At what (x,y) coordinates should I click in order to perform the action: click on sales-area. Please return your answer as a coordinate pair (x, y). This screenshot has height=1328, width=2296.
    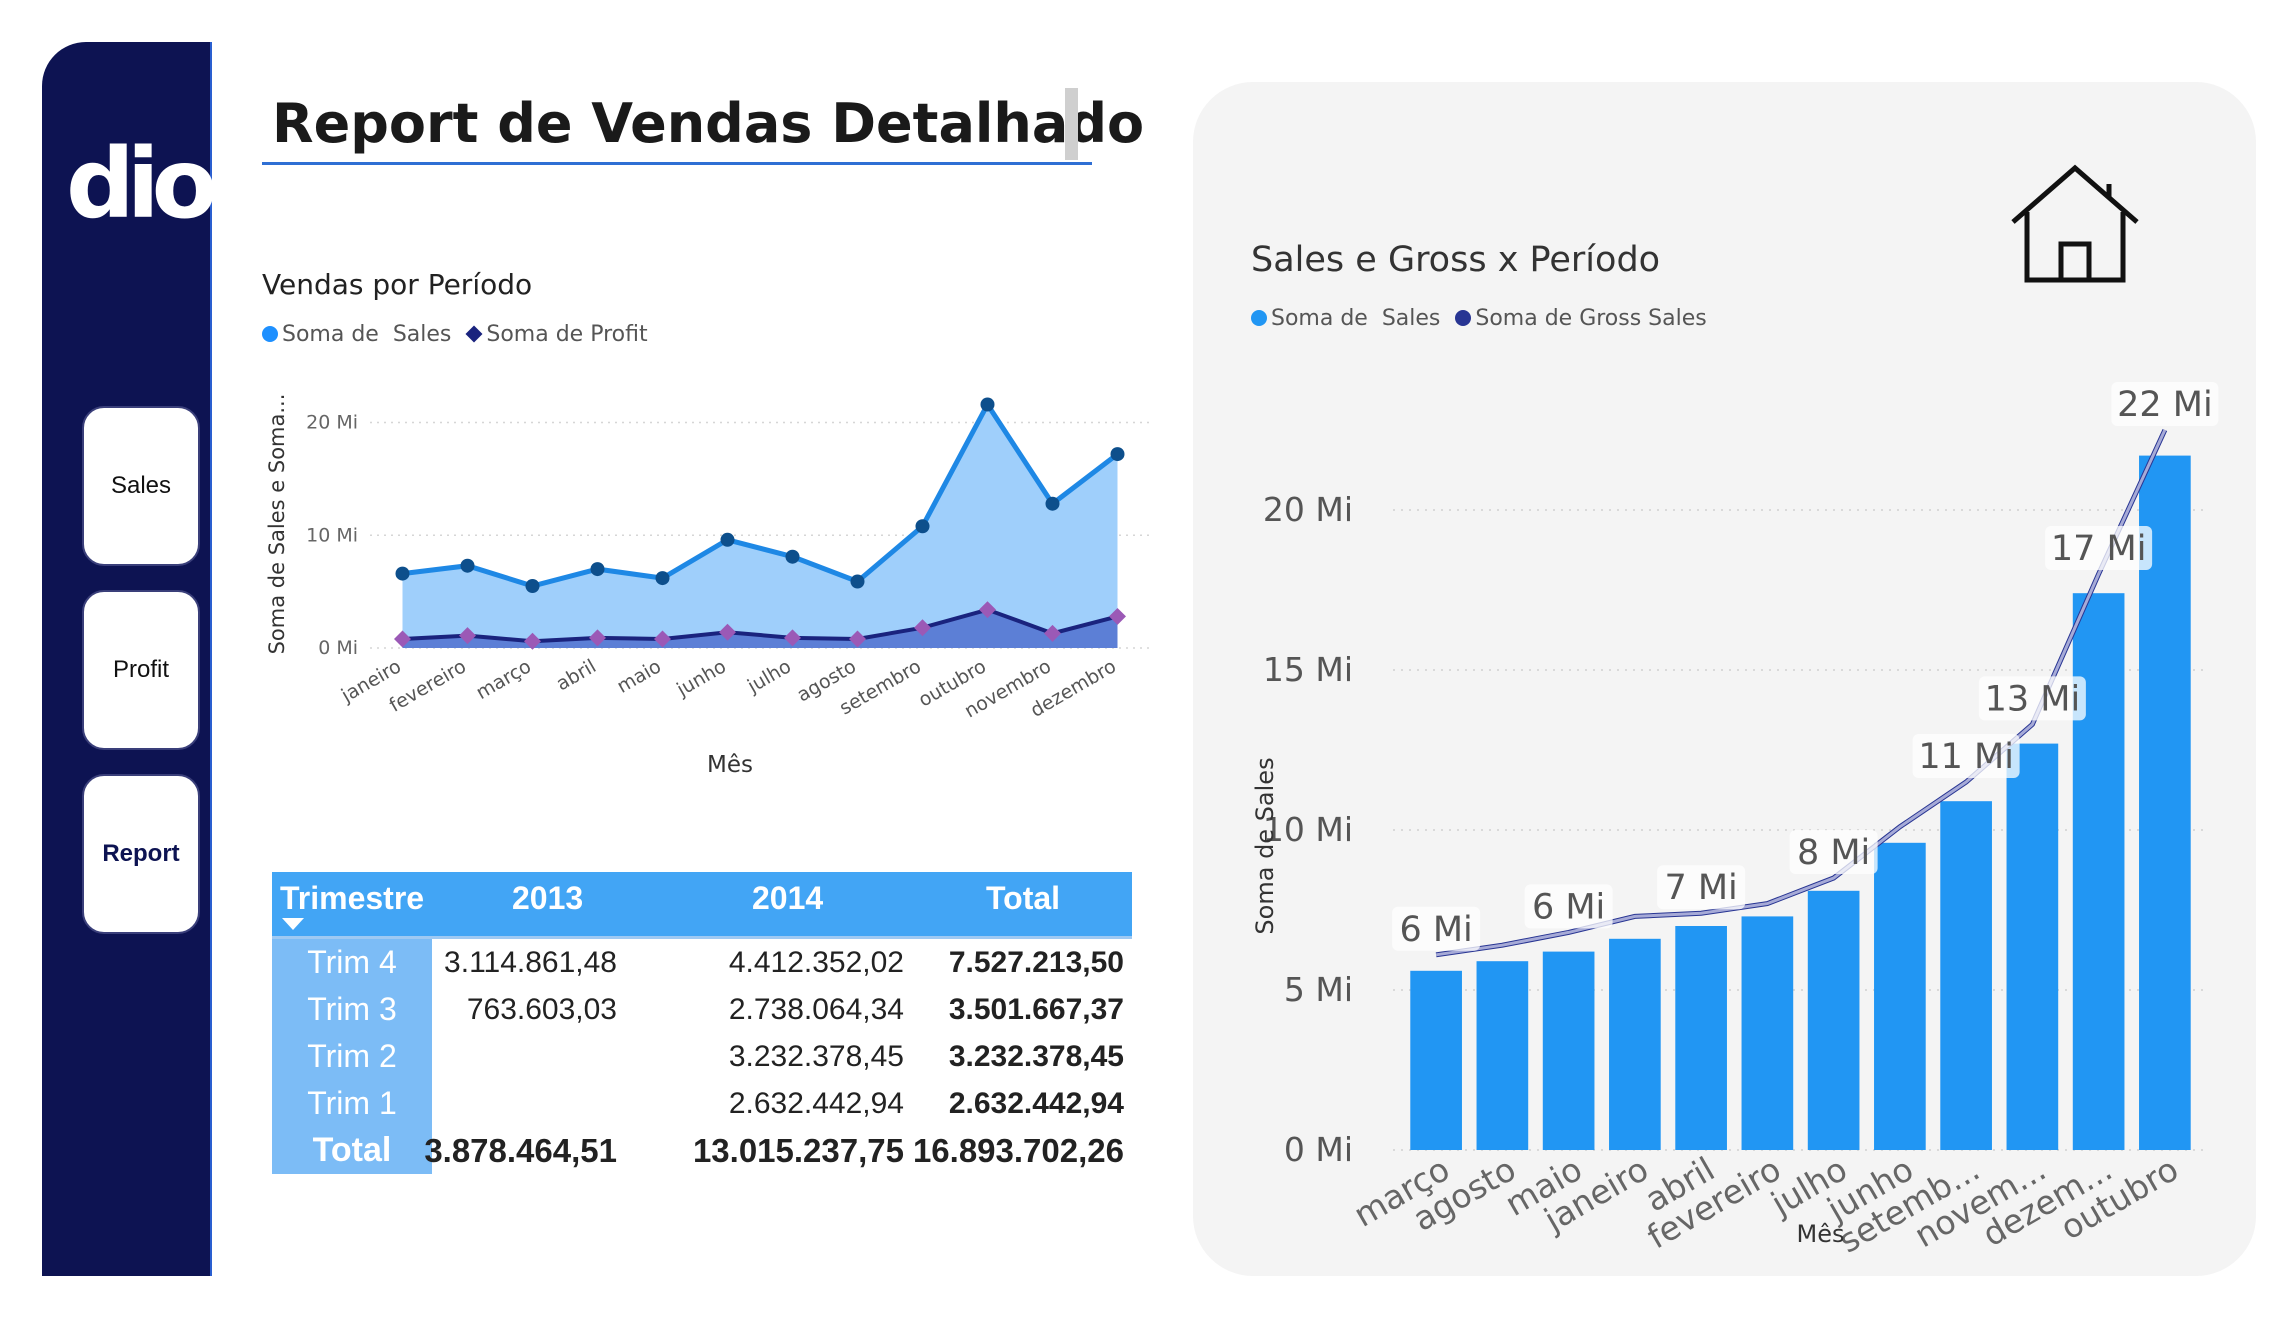
    Looking at the image, I should click on (760, 526).